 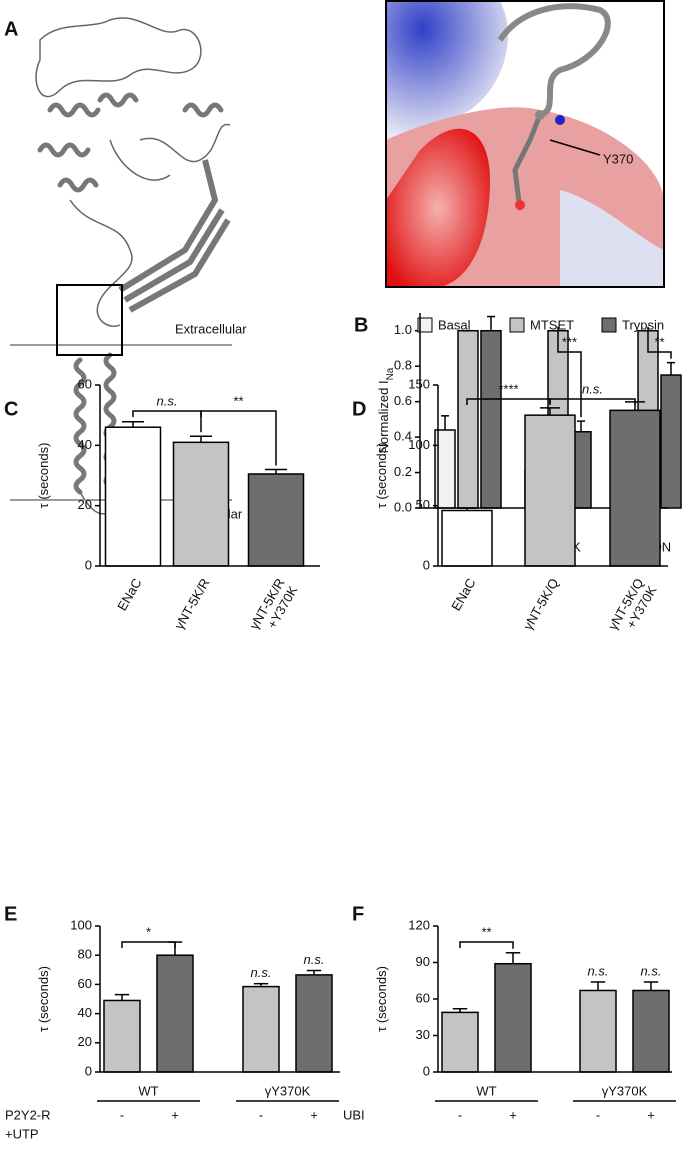 I want to click on panel-label: A, so click(x=11, y=29).